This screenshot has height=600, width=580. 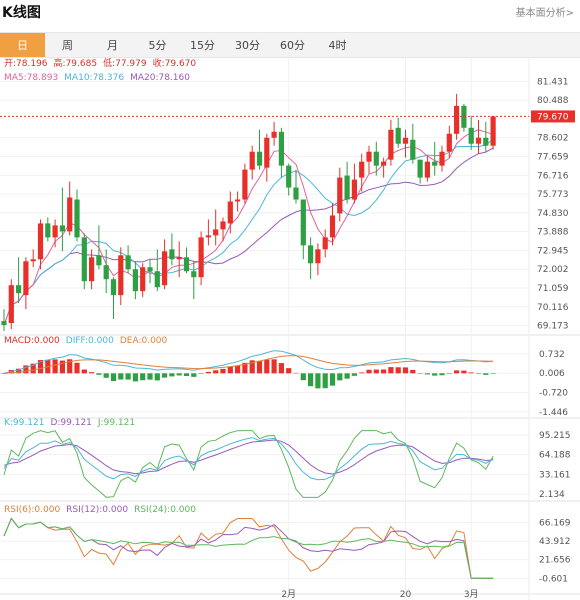 What do you see at coordinates (157, 45) in the screenshot?
I see `tab-3: 5分` at bounding box center [157, 45].